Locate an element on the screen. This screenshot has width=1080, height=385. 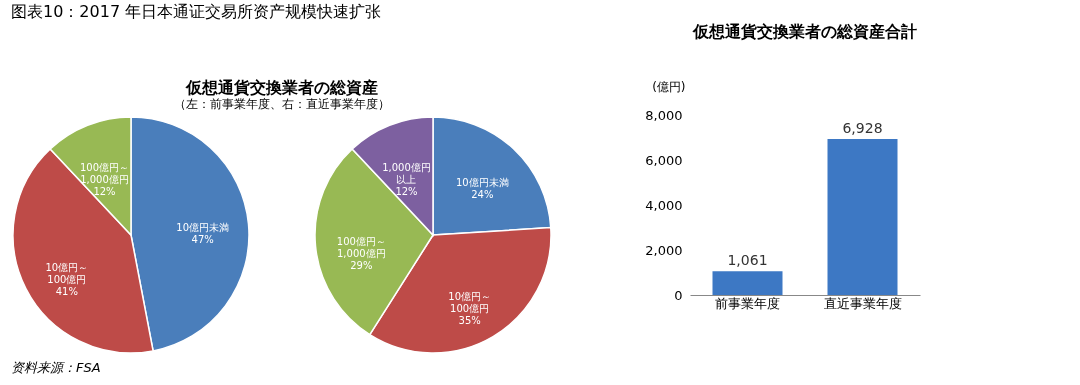
y-tick-label: 4,000 is located at coordinates (664, 205).